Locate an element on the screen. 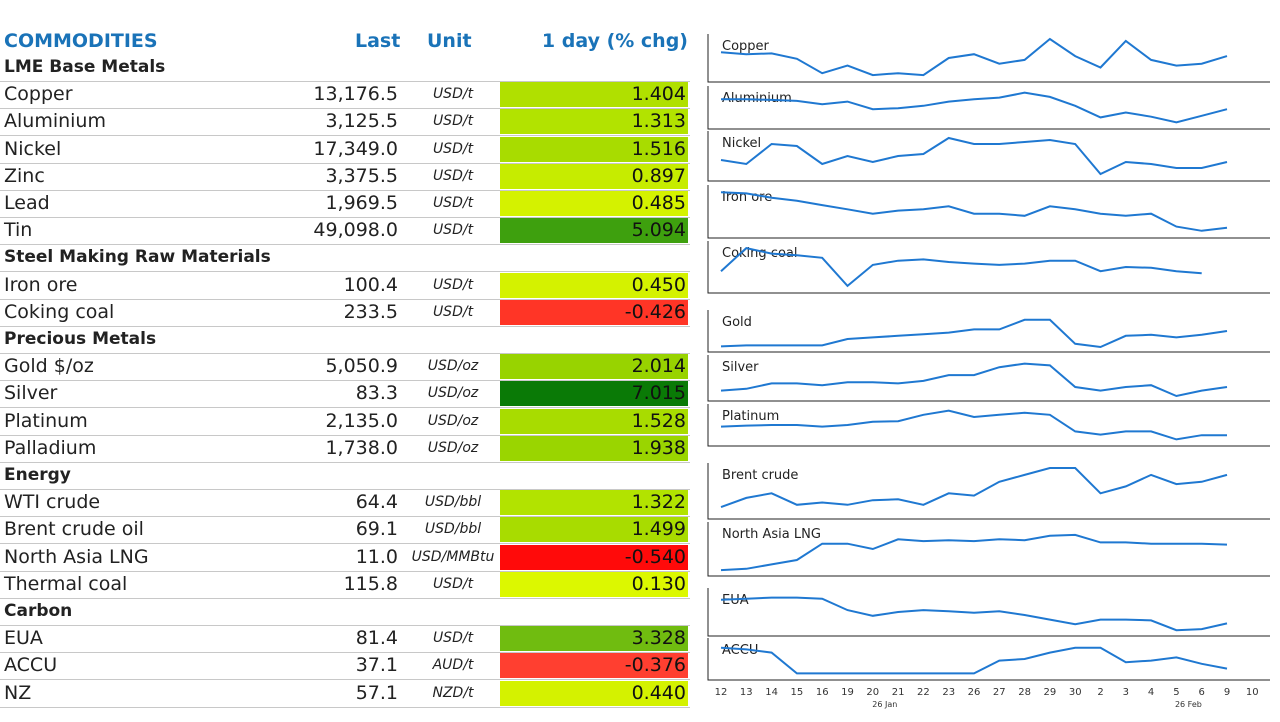 This screenshot has width=1280, height=722. section-title: Precious Metals is located at coordinates (80, 339).